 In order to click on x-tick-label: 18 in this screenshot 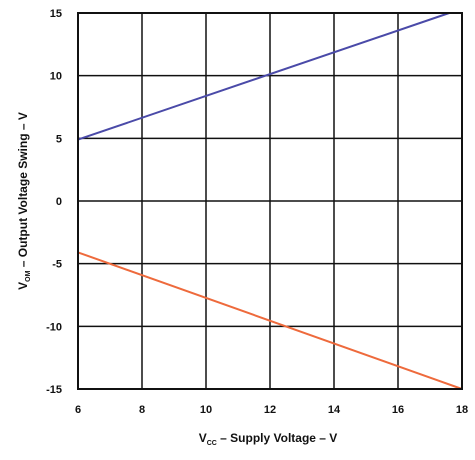, I will do `click(462, 410)`.